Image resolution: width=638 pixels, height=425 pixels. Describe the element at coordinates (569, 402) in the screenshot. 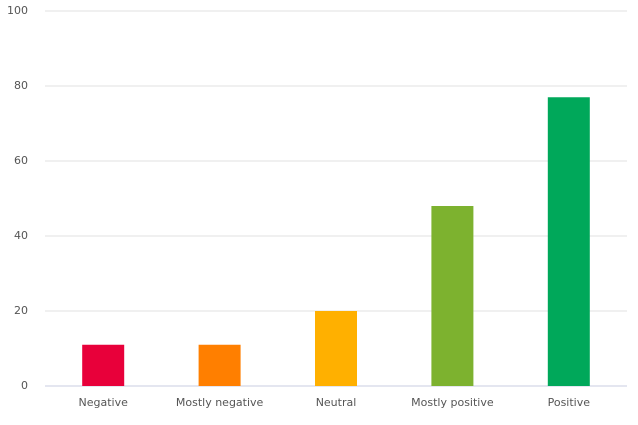

I see `x-tick-label: Positive` at that location.